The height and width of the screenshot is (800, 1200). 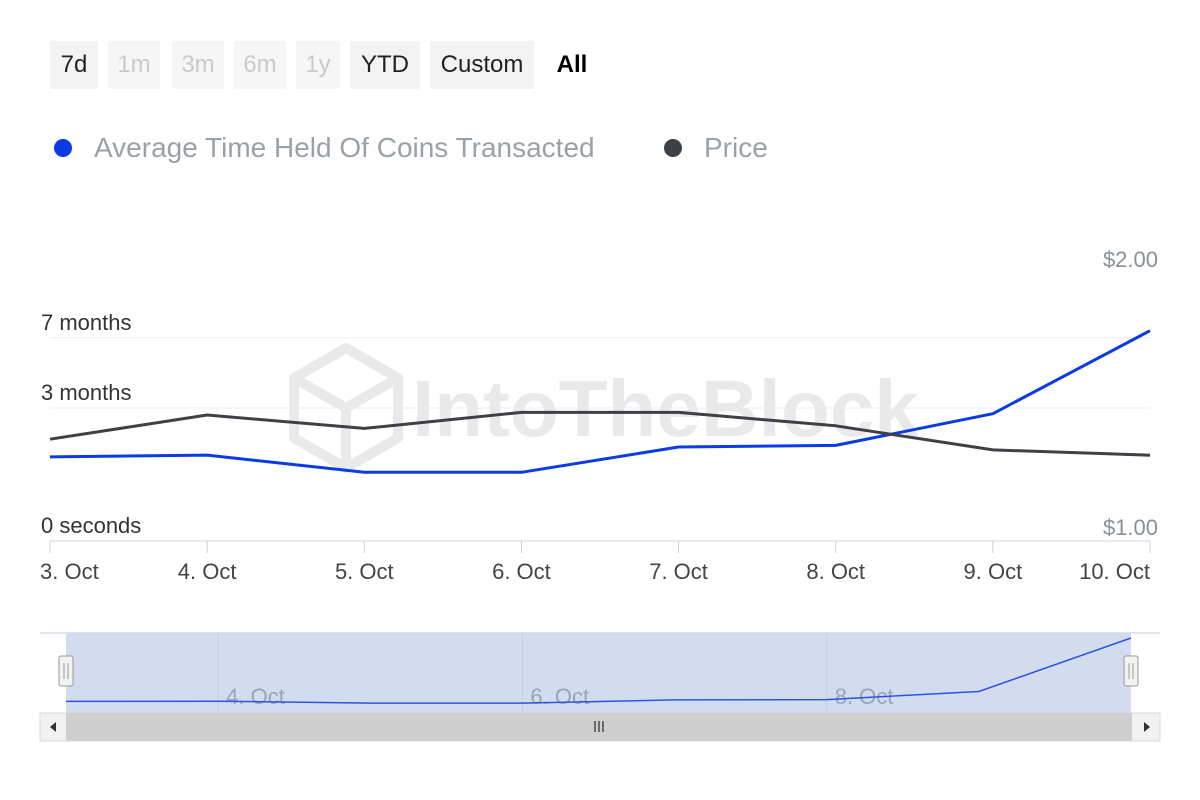 What do you see at coordinates (69, 571) in the screenshot?
I see `x-axis-tick-label: 3. Oct` at bounding box center [69, 571].